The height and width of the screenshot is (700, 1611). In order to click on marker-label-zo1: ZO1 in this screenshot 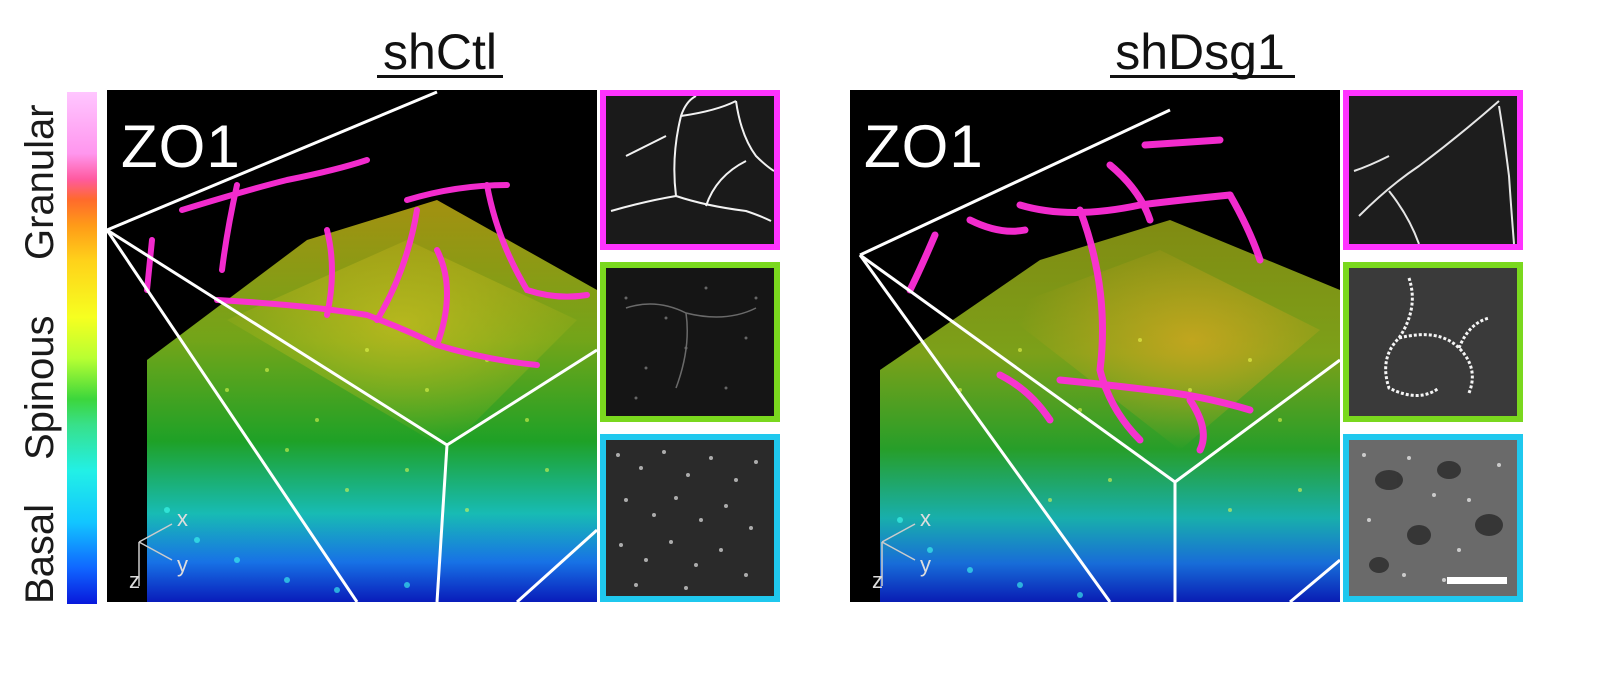, I will do `click(181, 146)`.